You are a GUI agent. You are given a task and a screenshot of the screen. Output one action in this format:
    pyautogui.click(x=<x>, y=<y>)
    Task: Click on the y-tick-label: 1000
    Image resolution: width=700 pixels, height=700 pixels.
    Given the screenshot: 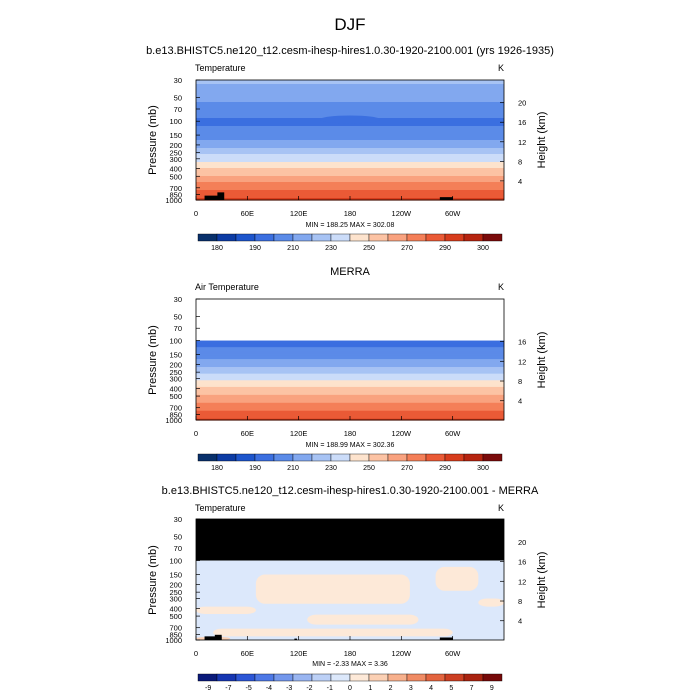 What is the action you would take?
    pyautogui.click(x=173, y=420)
    